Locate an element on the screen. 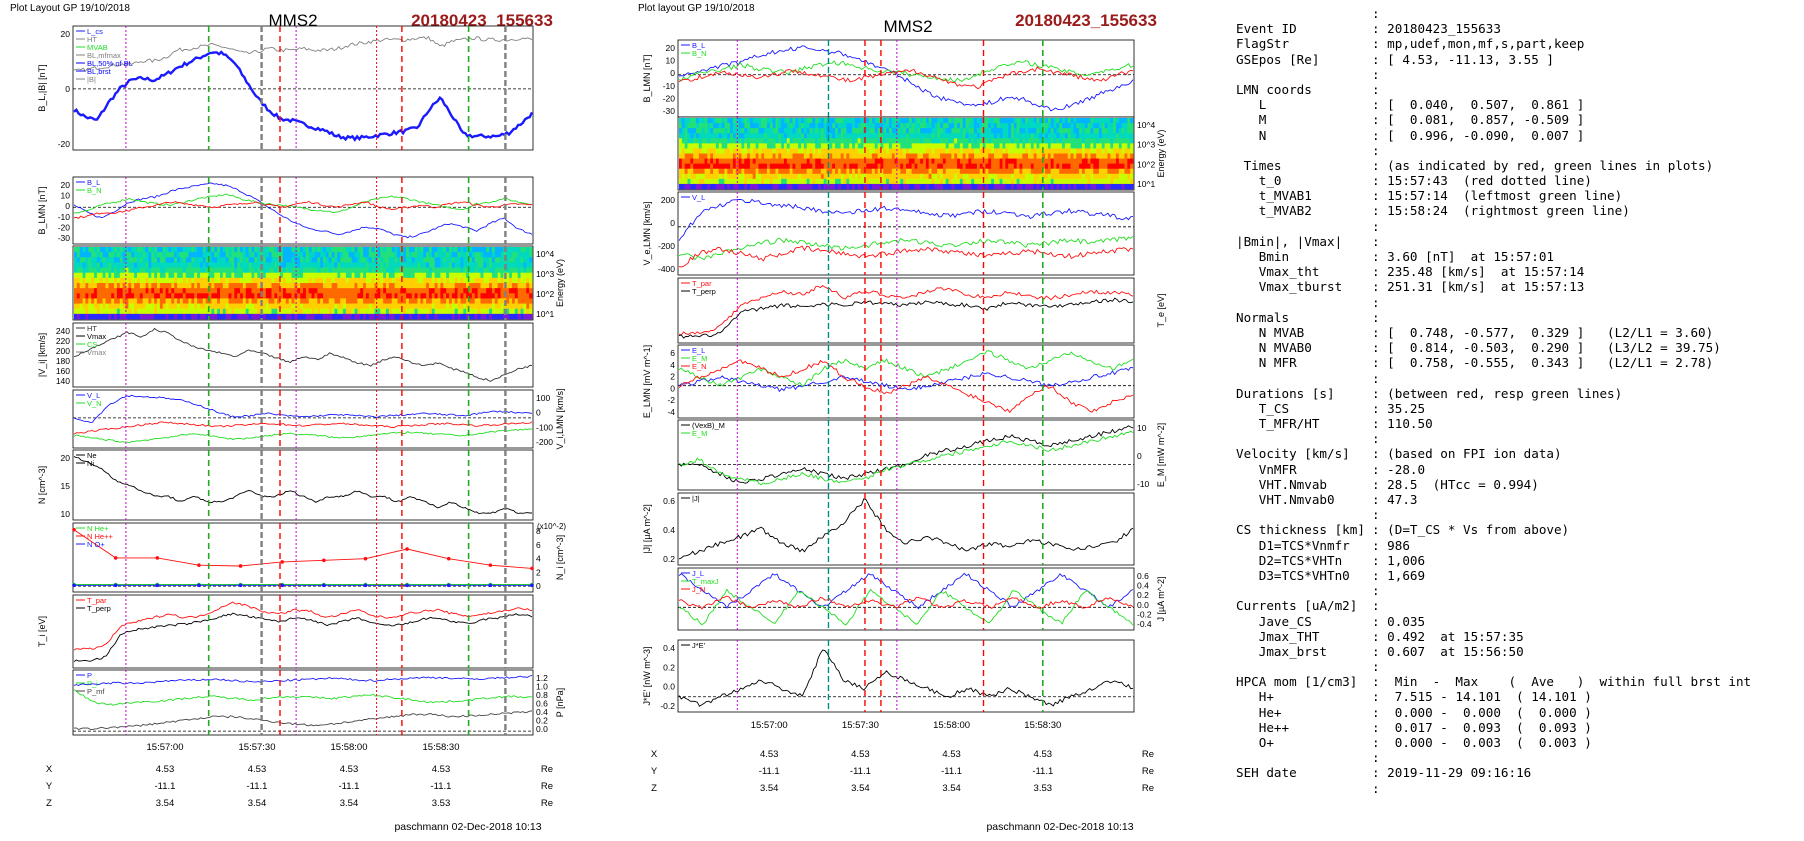  summary-colon: : is located at coordinates (1380, 74).